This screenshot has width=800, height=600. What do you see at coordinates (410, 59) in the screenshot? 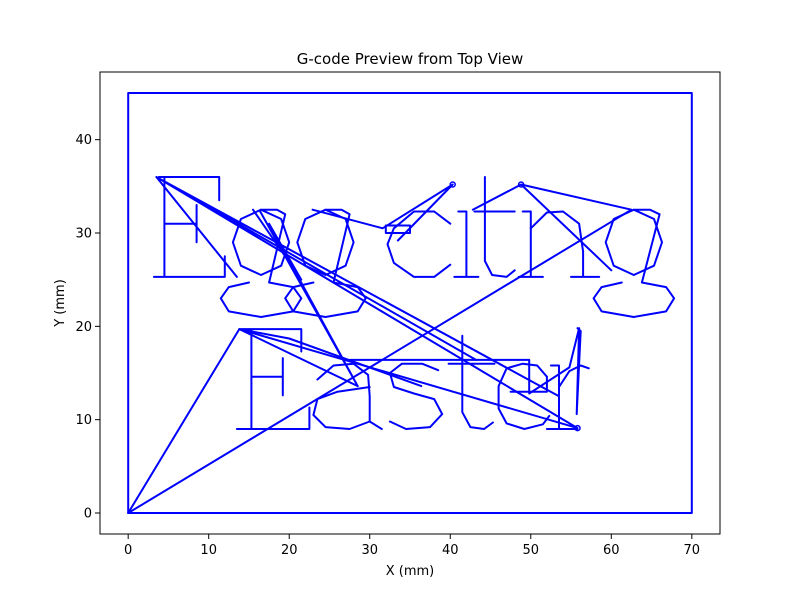
I see `chart-title: G-code Preview from Top View` at bounding box center [410, 59].